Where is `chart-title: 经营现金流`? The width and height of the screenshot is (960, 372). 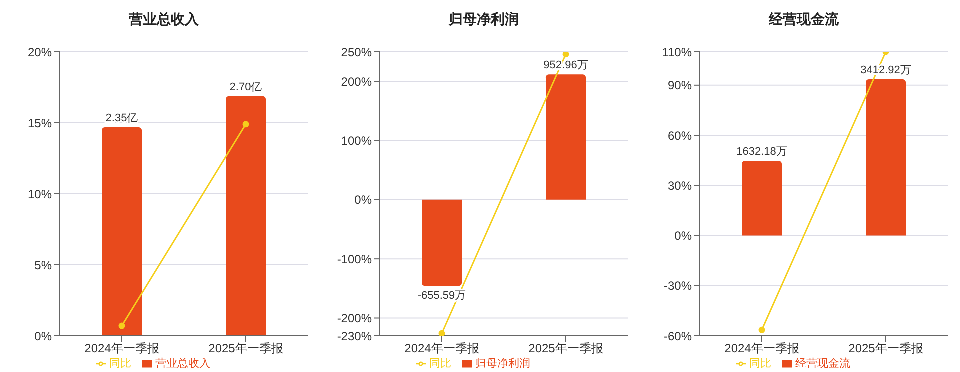
chart-title: 经营现金流 is located at coordinates (804, 19).